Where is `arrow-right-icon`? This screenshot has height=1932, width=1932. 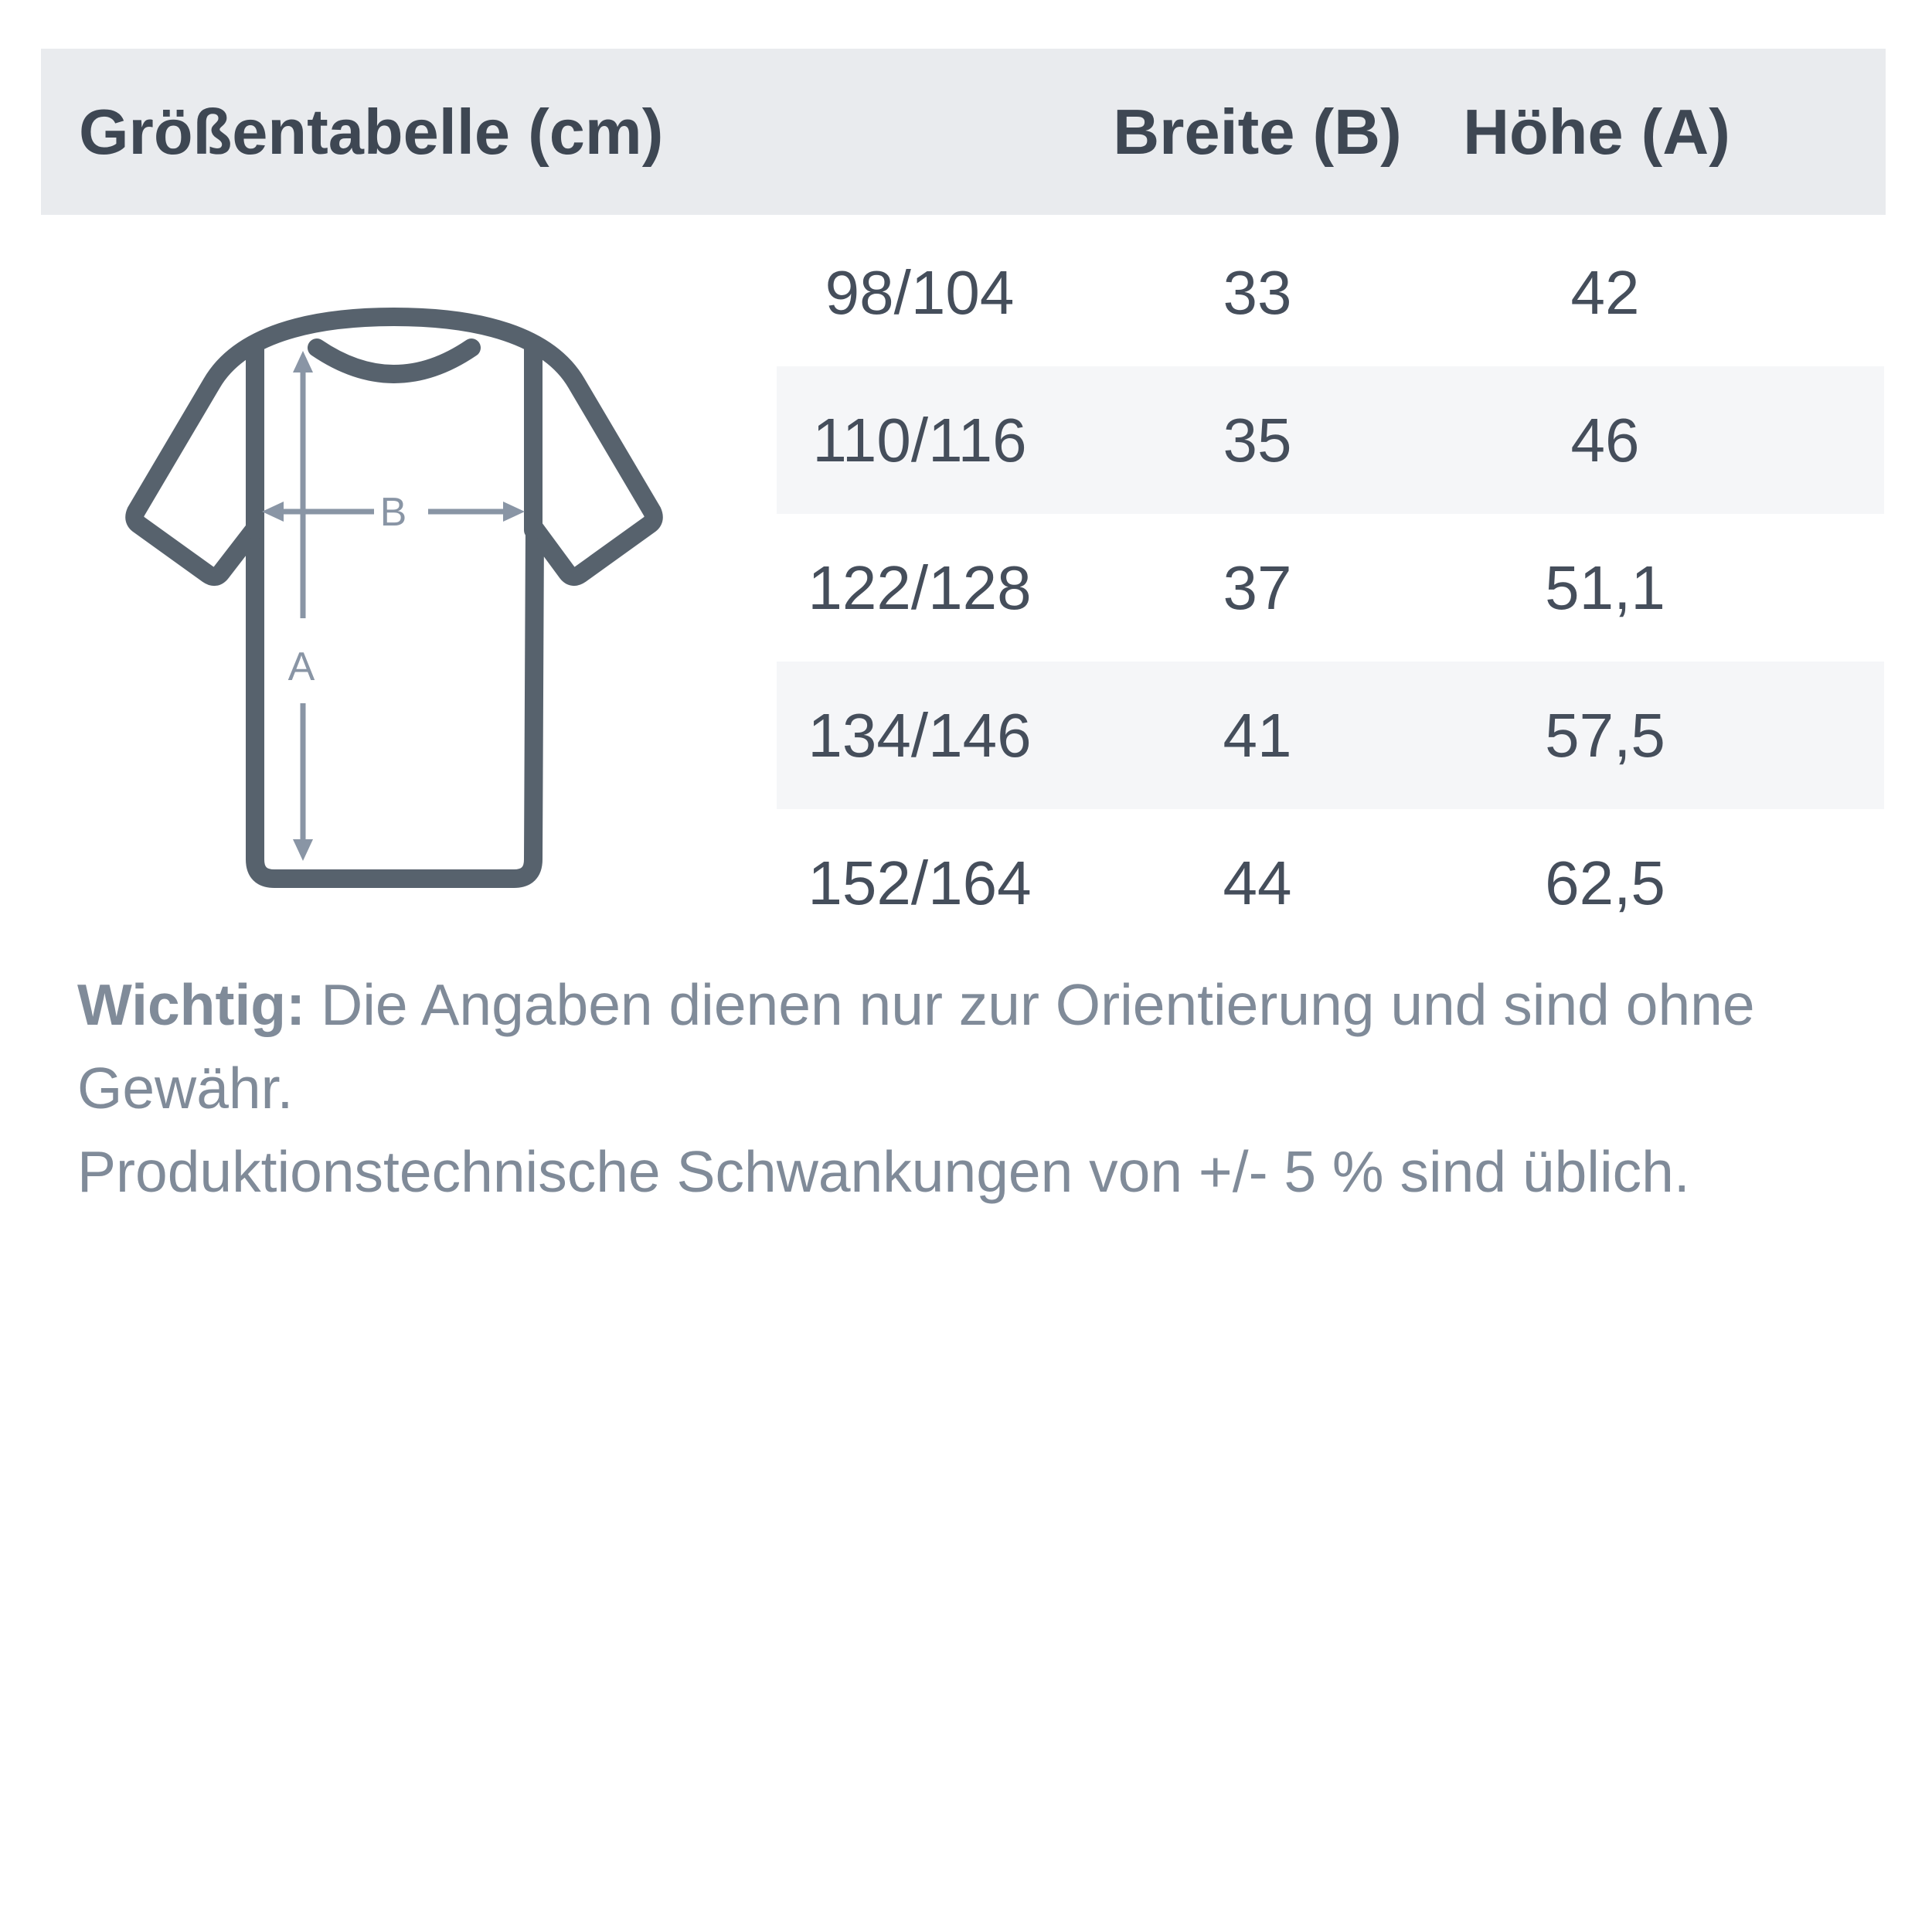 arrow-right-icon is located at coordinates (514, 512).